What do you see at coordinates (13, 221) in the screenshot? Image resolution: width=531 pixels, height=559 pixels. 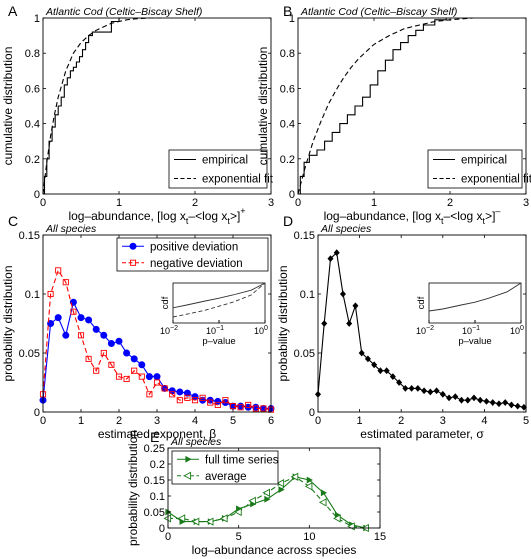 I see `panel-label: C` at bounding box center [13, 221].